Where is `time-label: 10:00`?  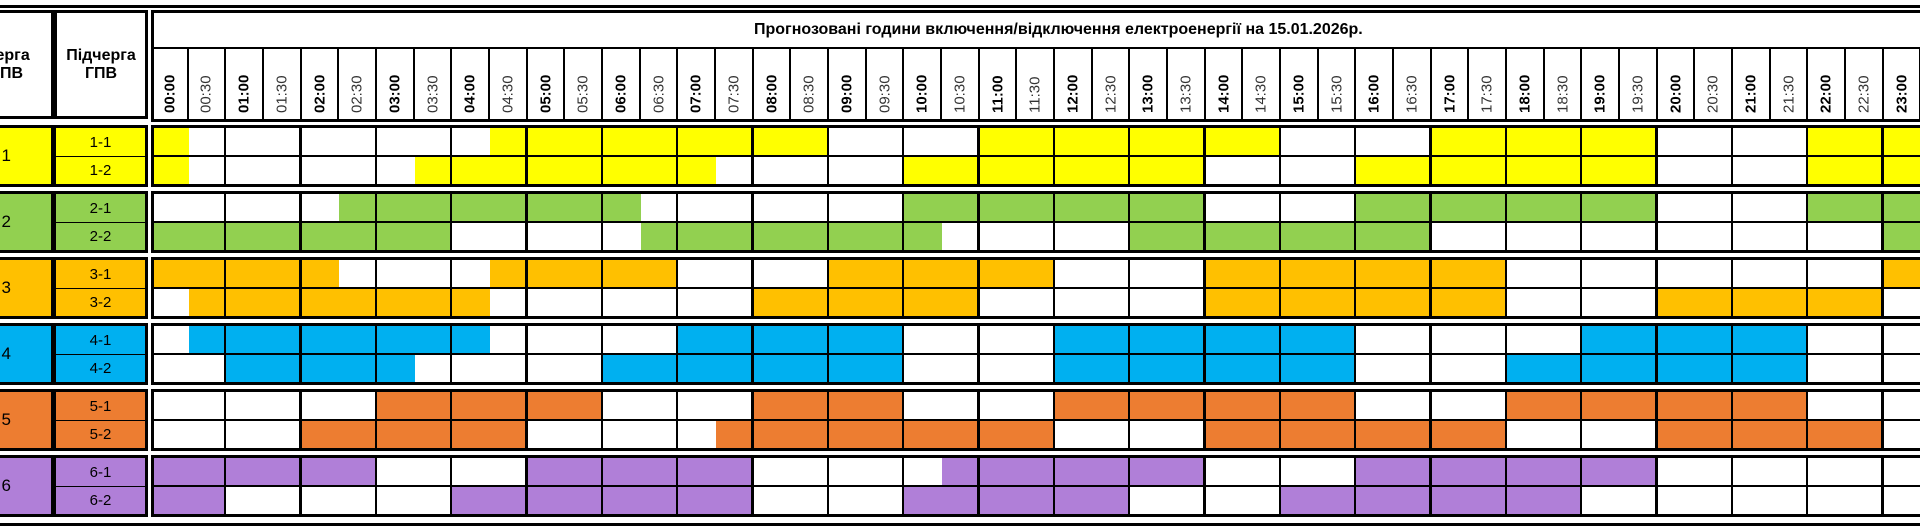
time-label: 10:00 is located at coordinates (922, 93).